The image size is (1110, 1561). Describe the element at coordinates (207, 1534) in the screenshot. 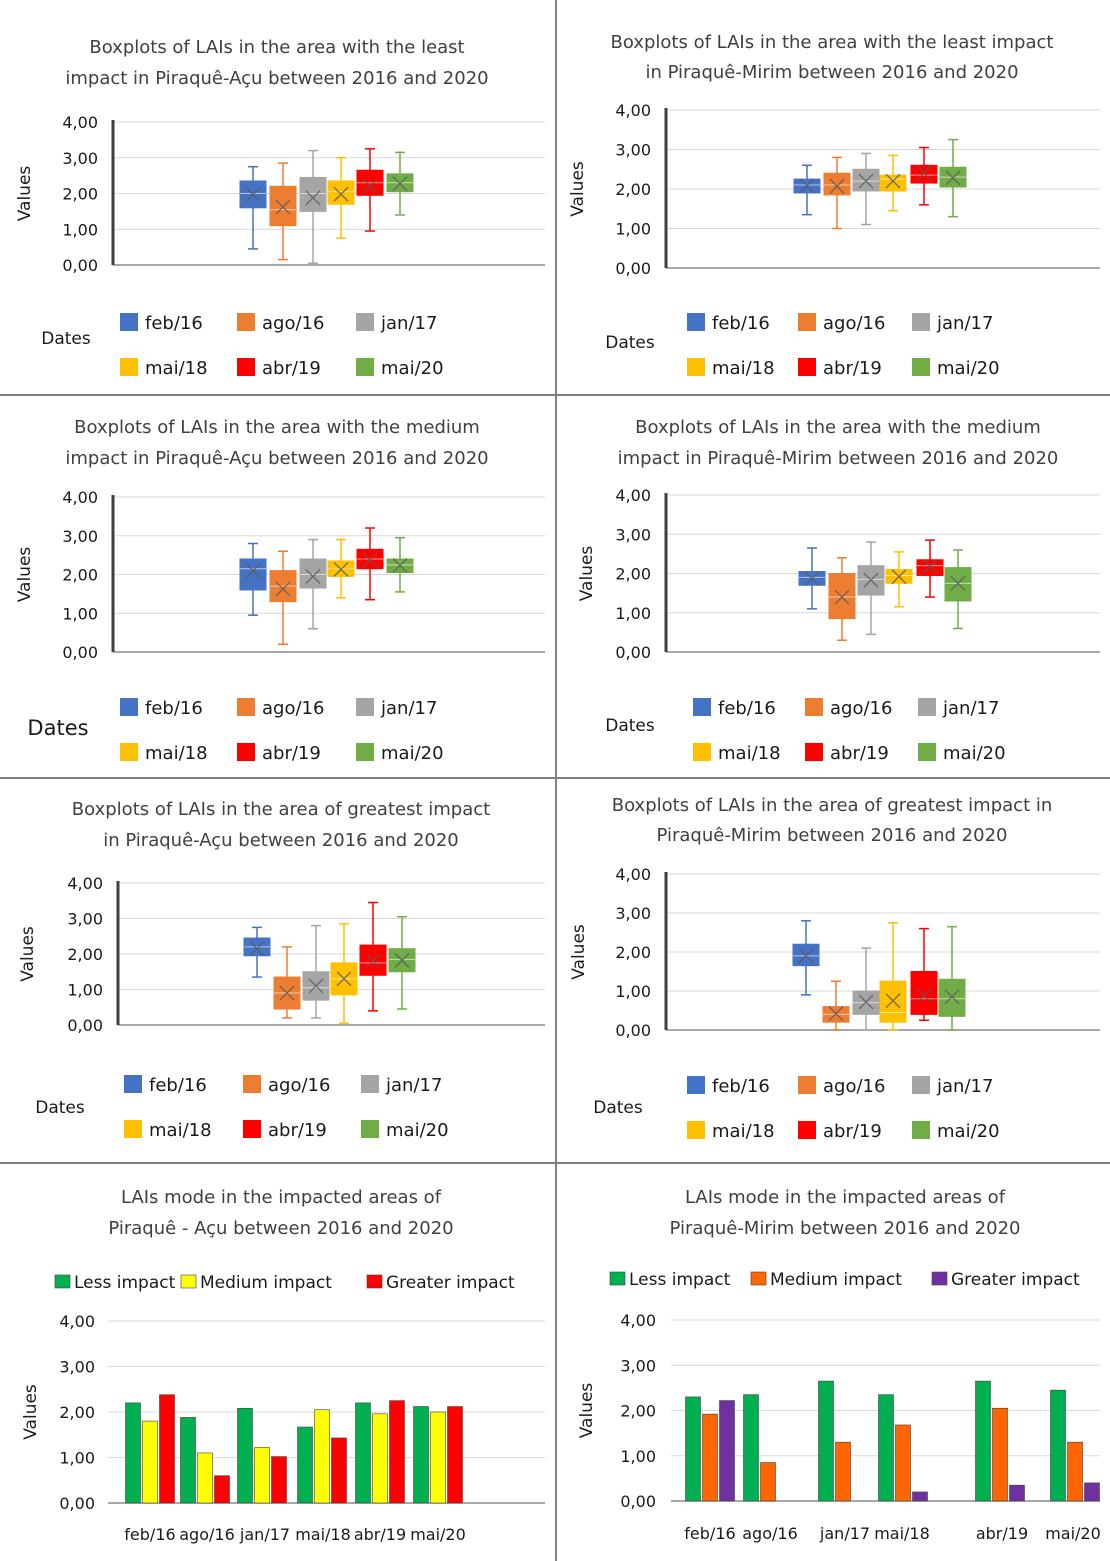

I see `x-tick-label: ago/16` at that location.